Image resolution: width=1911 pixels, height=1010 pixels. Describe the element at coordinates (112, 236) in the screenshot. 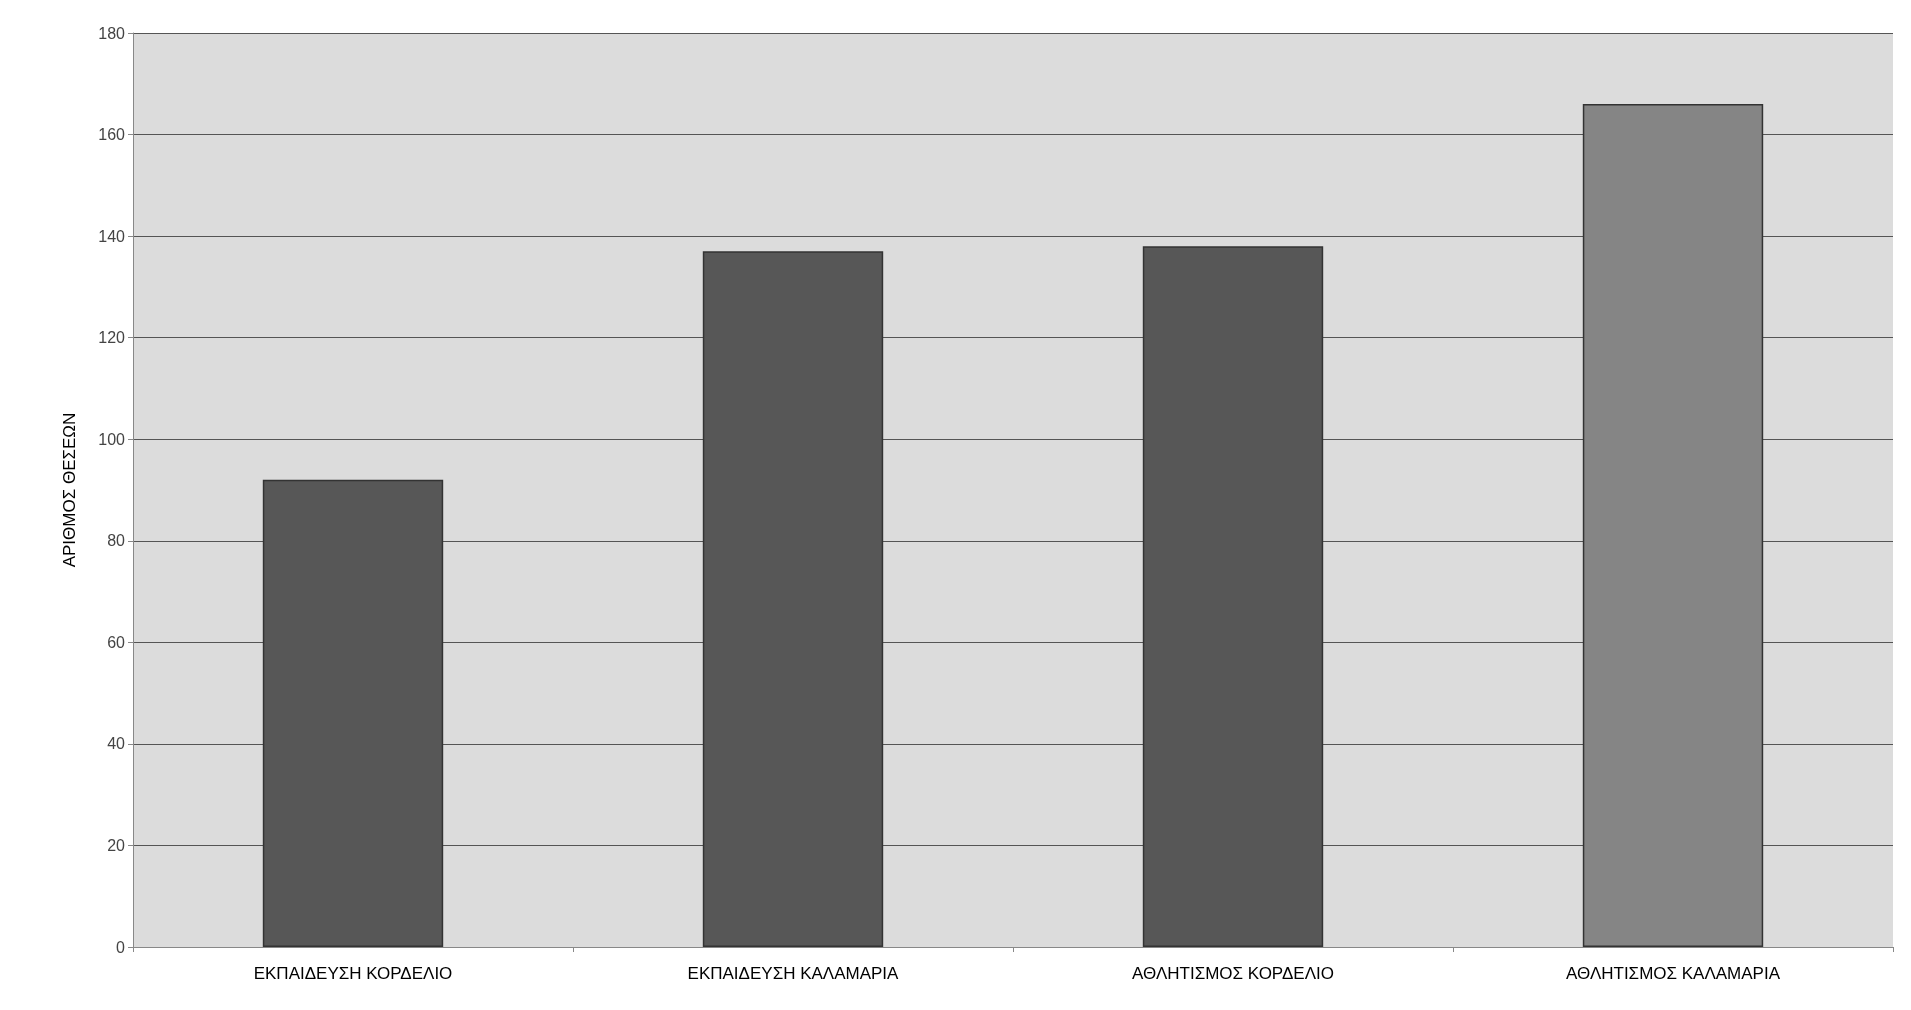

I see `y-tick-label: 140` at that location.